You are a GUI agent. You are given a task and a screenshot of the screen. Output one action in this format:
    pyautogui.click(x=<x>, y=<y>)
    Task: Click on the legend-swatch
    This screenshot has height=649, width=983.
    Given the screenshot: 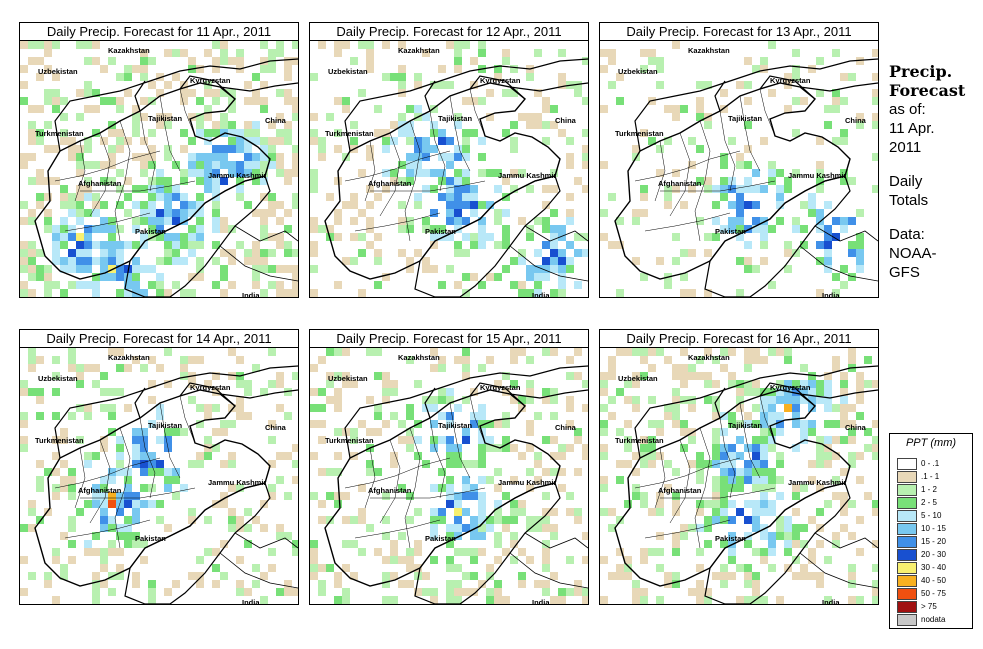 What is the action you would take?
    pyautogui.click(x=907, y=464)
    